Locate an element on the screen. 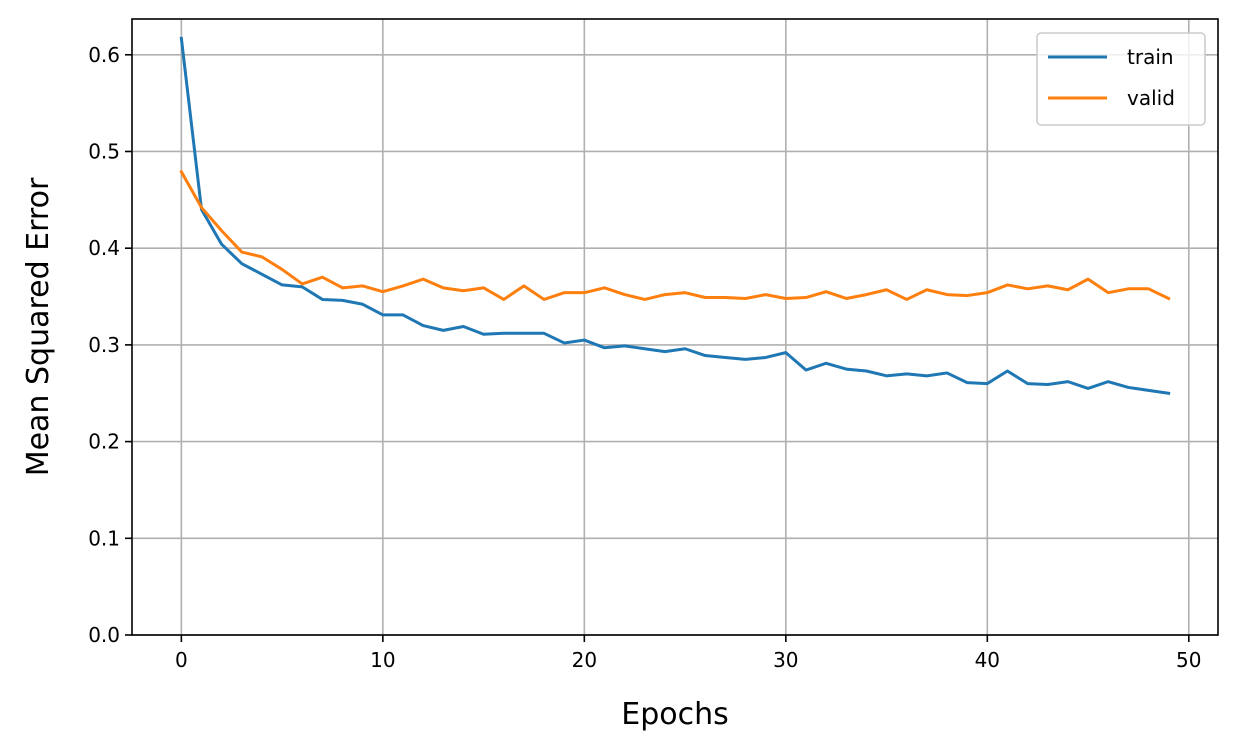 The height and width of the screenshot is (752, 1237). legend-label-valid: valid is located at coordinates (1151, 98).